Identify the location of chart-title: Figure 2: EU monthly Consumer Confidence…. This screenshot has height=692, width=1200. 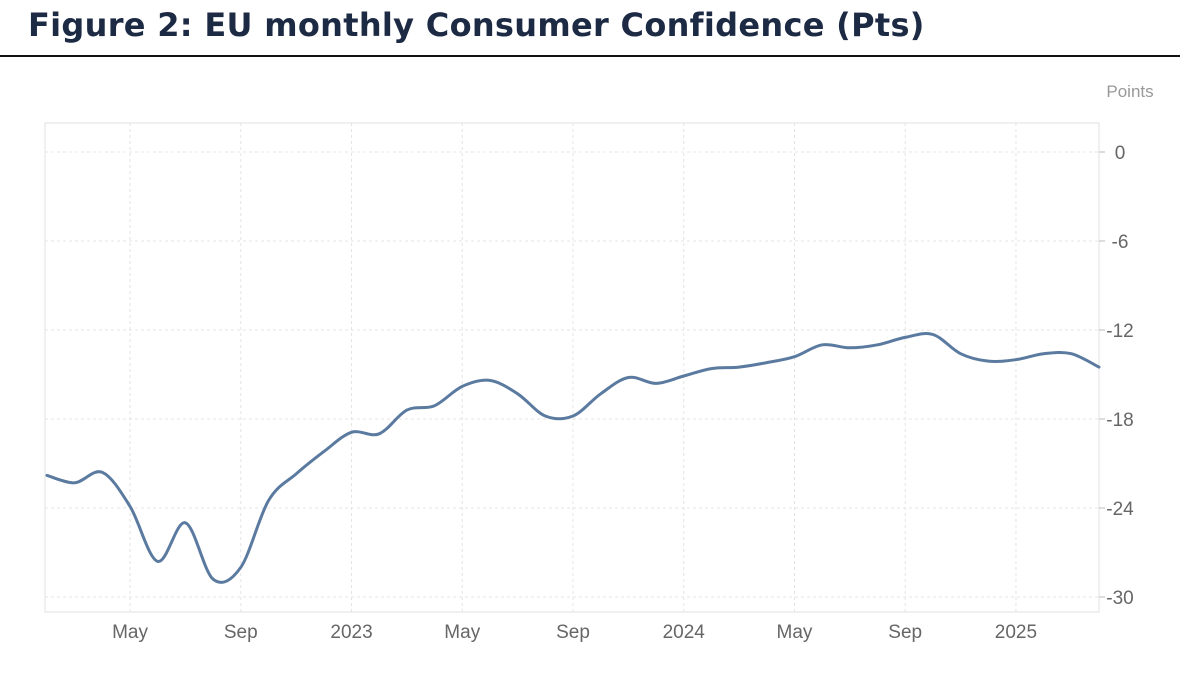
(476, 25).